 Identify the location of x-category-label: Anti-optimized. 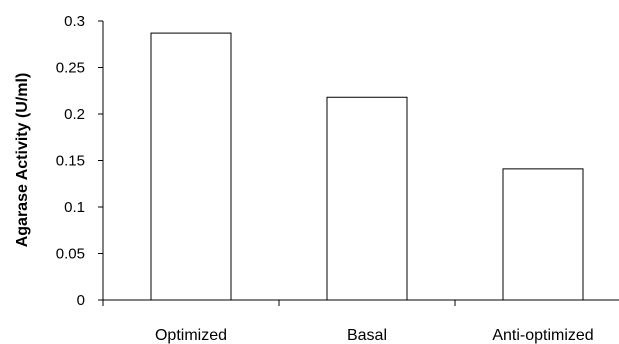
(542, 335).